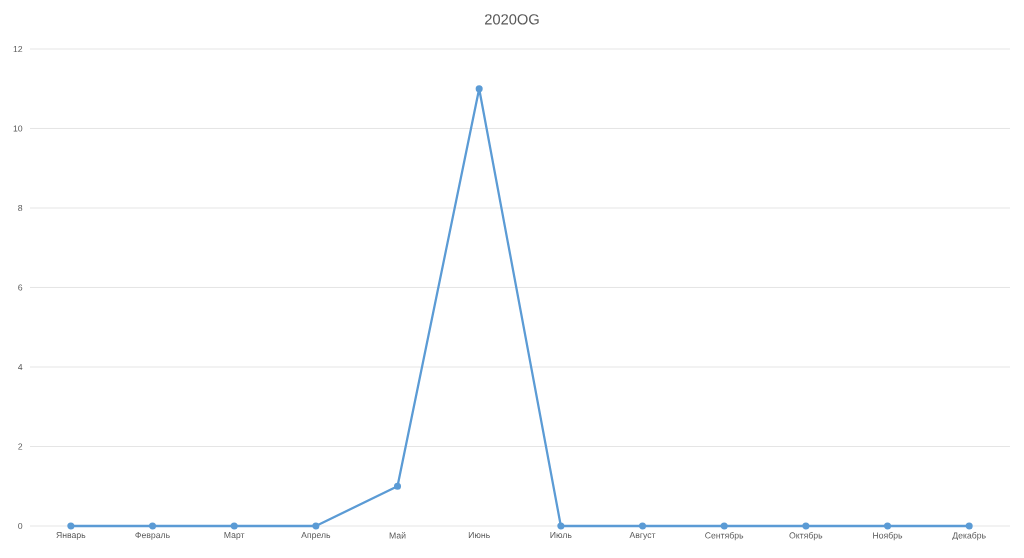 The height and width of the screenshot is (558, 1024). I want to click on x-tick-label: Июль, so click(561, 535).